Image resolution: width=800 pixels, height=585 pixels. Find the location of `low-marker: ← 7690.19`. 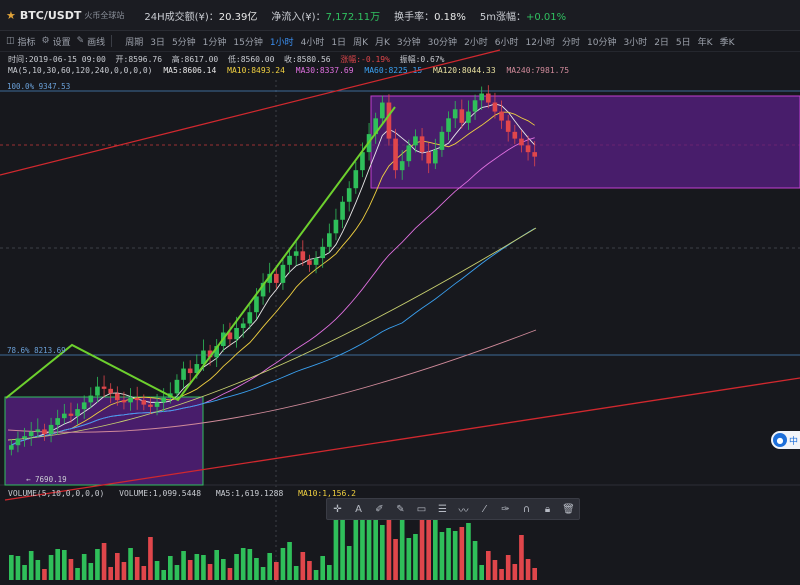

low-marker: ← 7690.19 is located at coordinates (46, 479).